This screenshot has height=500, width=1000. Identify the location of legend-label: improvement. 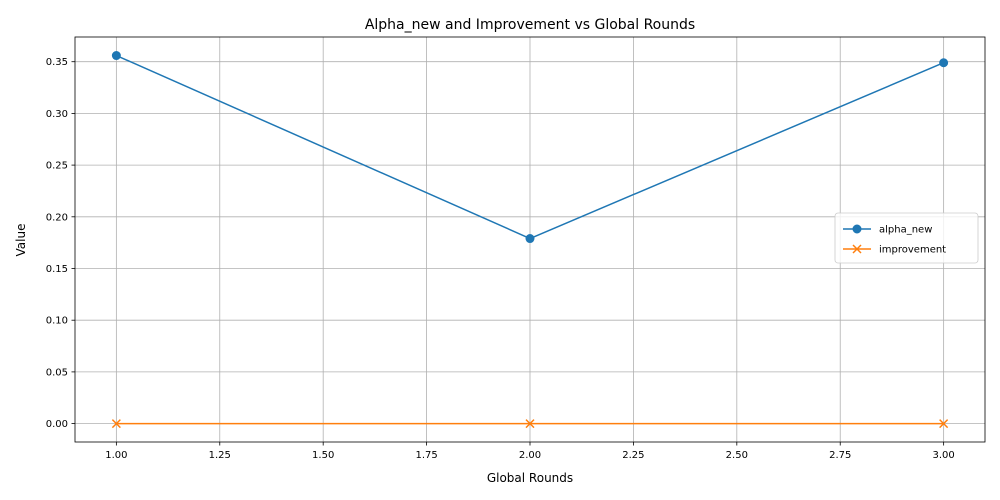
(912, 250).